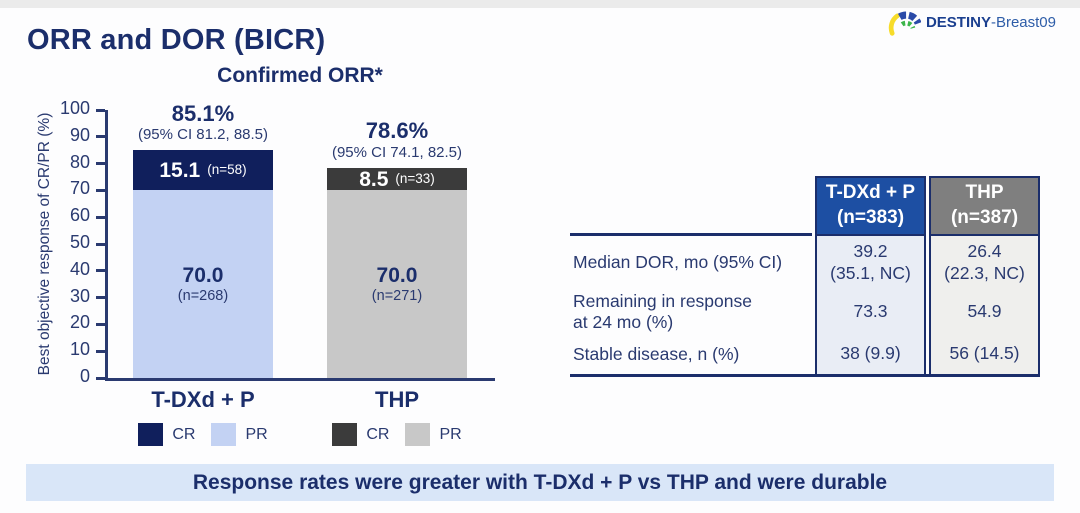 The image size is (1080, 513). Describe the element at coordinates (203, 170) in the screenshot. I see `bar-segment-cr: 15.1 (n=58)` at that location.